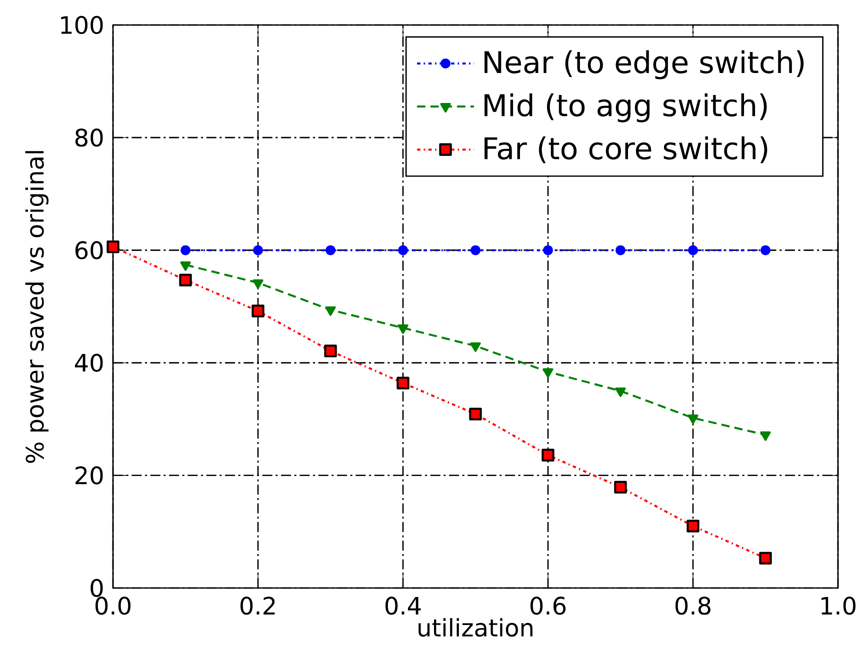 Image resolution: width=868 pixels, height=653 pixels. Describe the element at coordinates (88, 363) in the screenshot. I see `y-tick-label: 40` at that location.